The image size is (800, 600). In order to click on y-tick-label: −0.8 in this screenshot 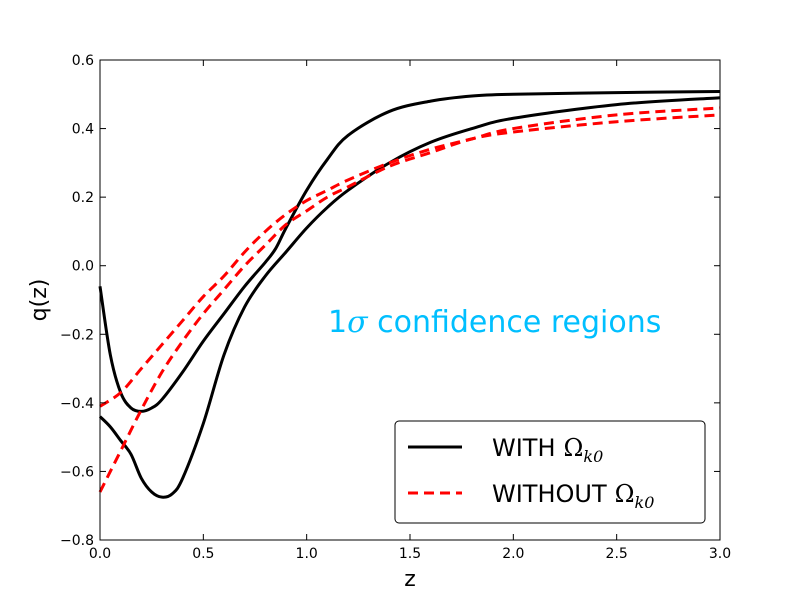, I will do `click(77, 541)`.